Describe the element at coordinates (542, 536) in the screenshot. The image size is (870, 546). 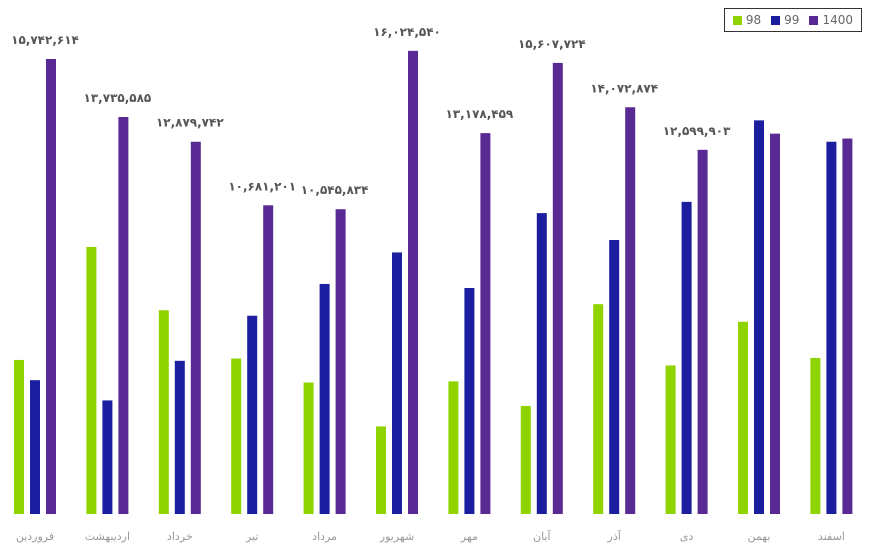
I see `x-tick-label-8: آبان` at that location.